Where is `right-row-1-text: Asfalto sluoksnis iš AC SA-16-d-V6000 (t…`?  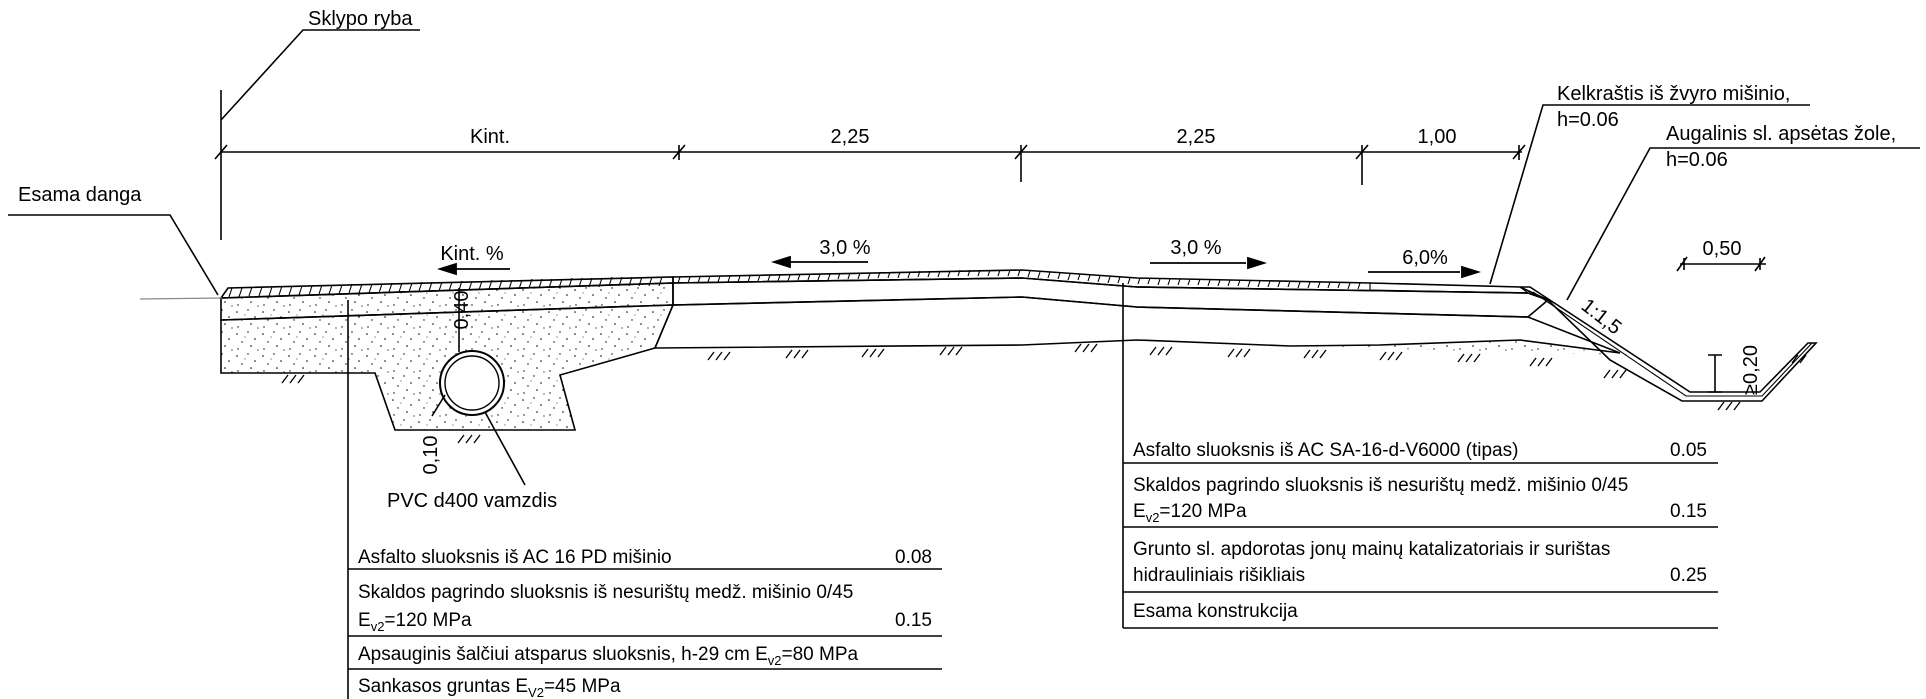
right-row-1-text: Asfalto sluoksnis iš AC SA-16-d-V6000 (t… is located at coordinates (1325, 450).